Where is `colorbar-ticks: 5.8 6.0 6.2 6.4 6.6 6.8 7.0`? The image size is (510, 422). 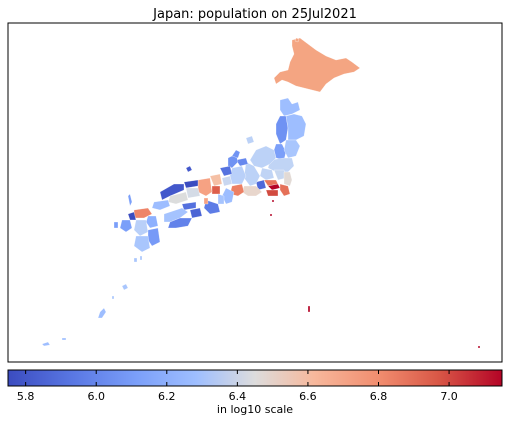
colorbar-ticks: 5.8 6.0 6.2 6.4 6.6 6.8 7.0 is located at coordinates (237, 386).